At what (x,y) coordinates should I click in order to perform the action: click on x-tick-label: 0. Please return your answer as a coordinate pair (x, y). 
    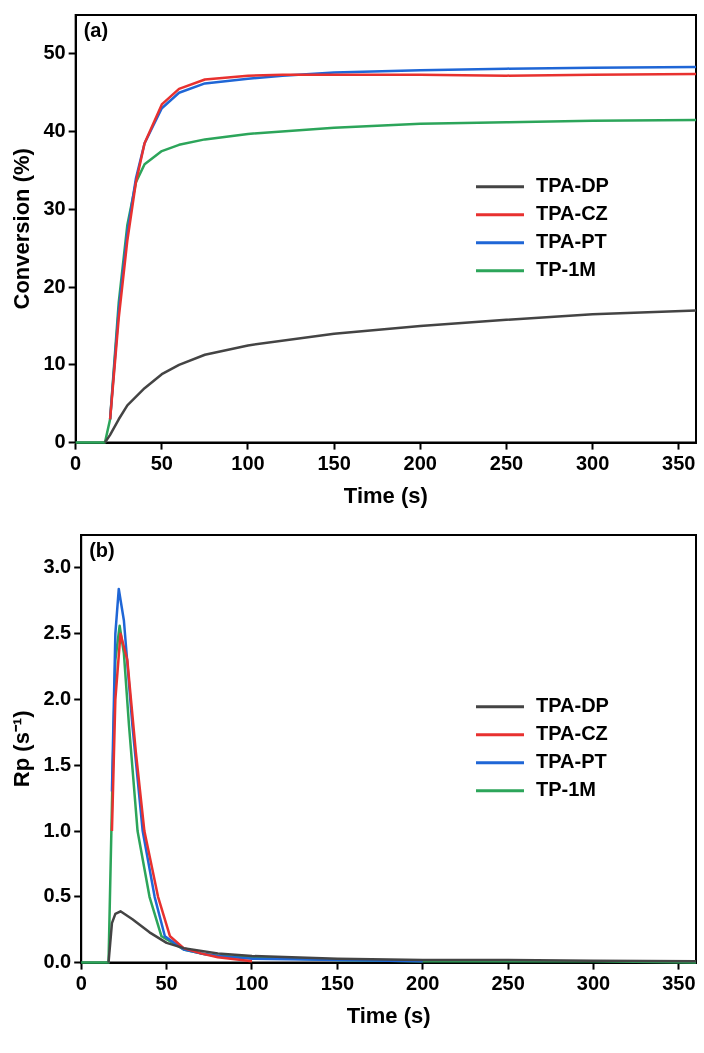
    Looking at the image, I should click on (81, 983).